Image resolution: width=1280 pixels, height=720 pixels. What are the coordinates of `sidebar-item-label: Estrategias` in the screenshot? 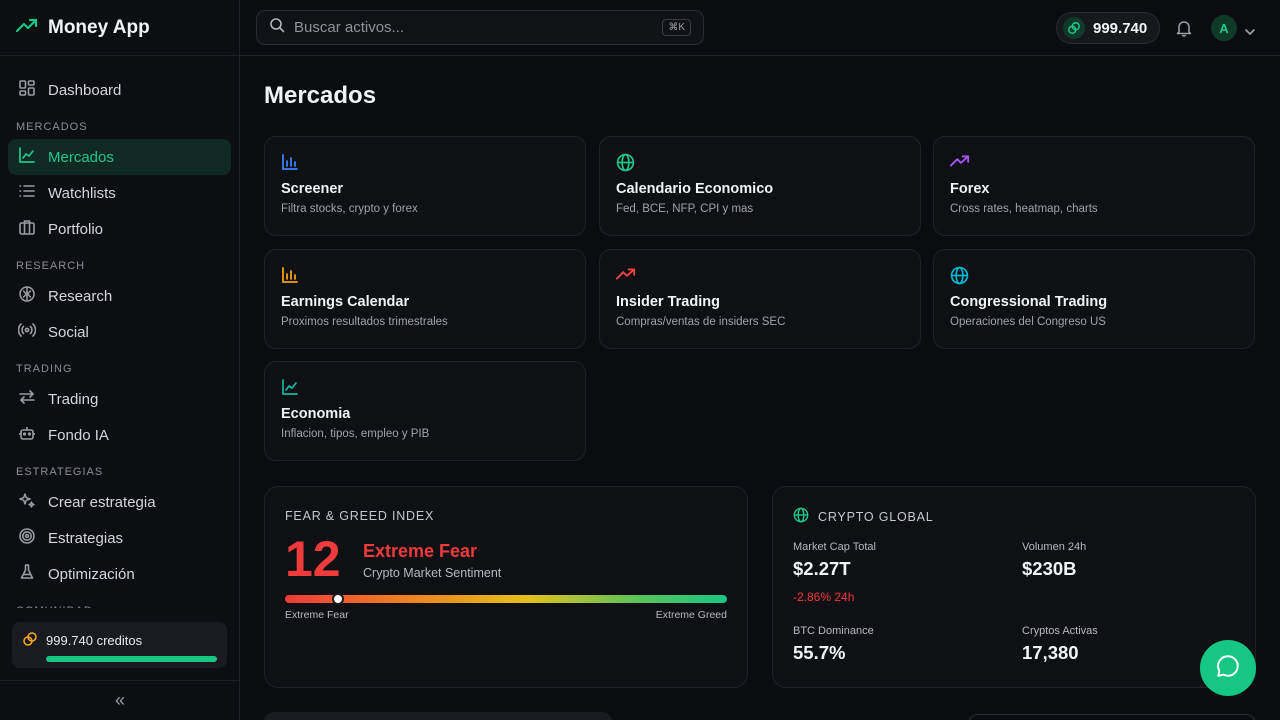 It's located at (86, 538).